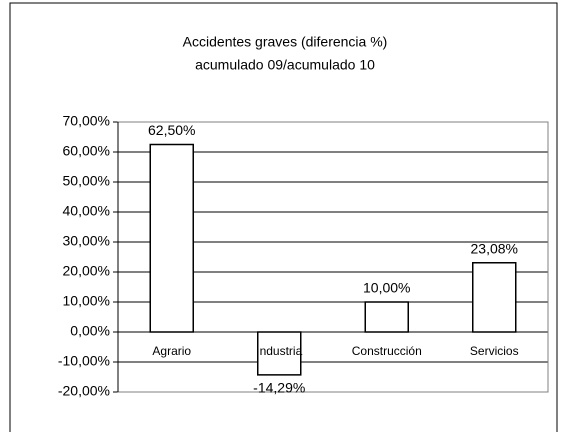  Describe the element at coordinates (86, 211) in the screenshot. I see `y-tick-label: 40,00%` at that location.